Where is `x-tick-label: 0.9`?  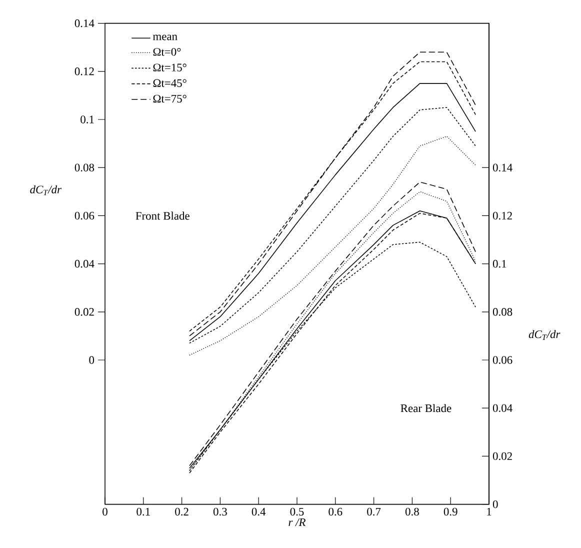
x-tick-label: 0.9 is located at coordinates (451, 512).